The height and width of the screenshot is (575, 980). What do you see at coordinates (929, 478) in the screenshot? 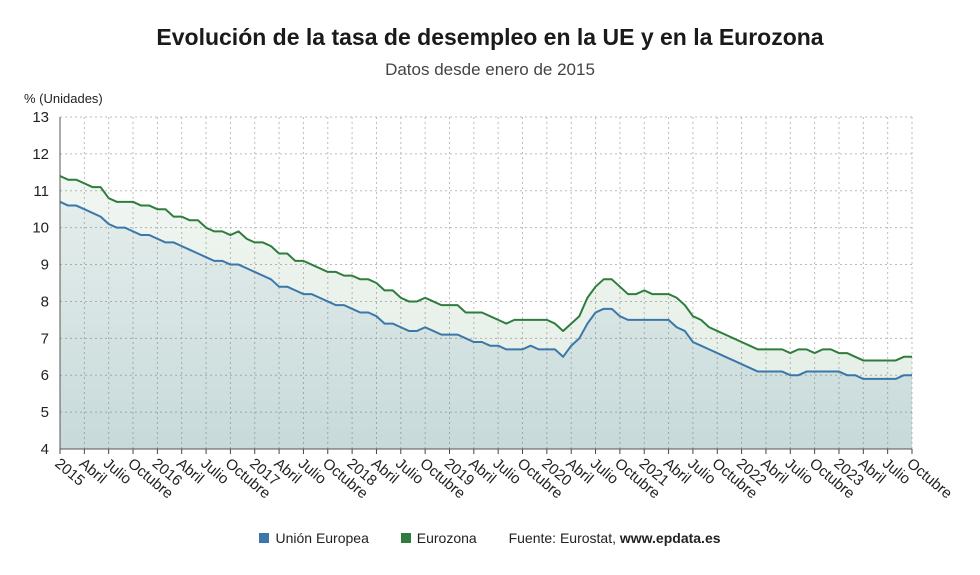
I see `x-tick-label: Octubre` at bounding box center [929, 478].